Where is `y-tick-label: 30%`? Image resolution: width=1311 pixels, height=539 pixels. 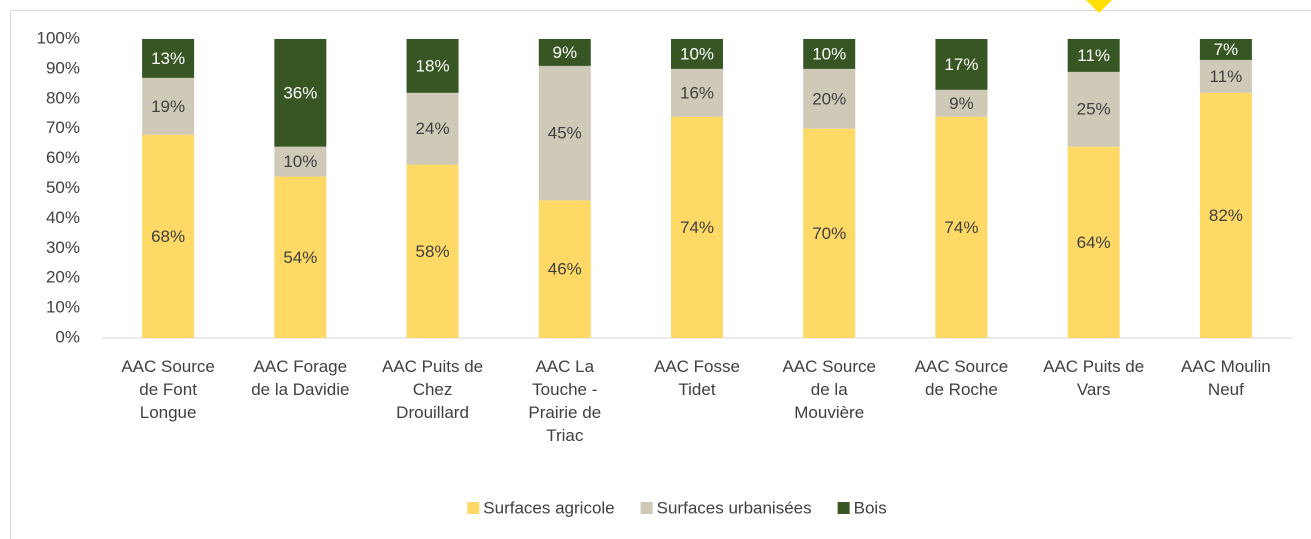
y-tick-label: 30% is located at coordinates (63, 247).